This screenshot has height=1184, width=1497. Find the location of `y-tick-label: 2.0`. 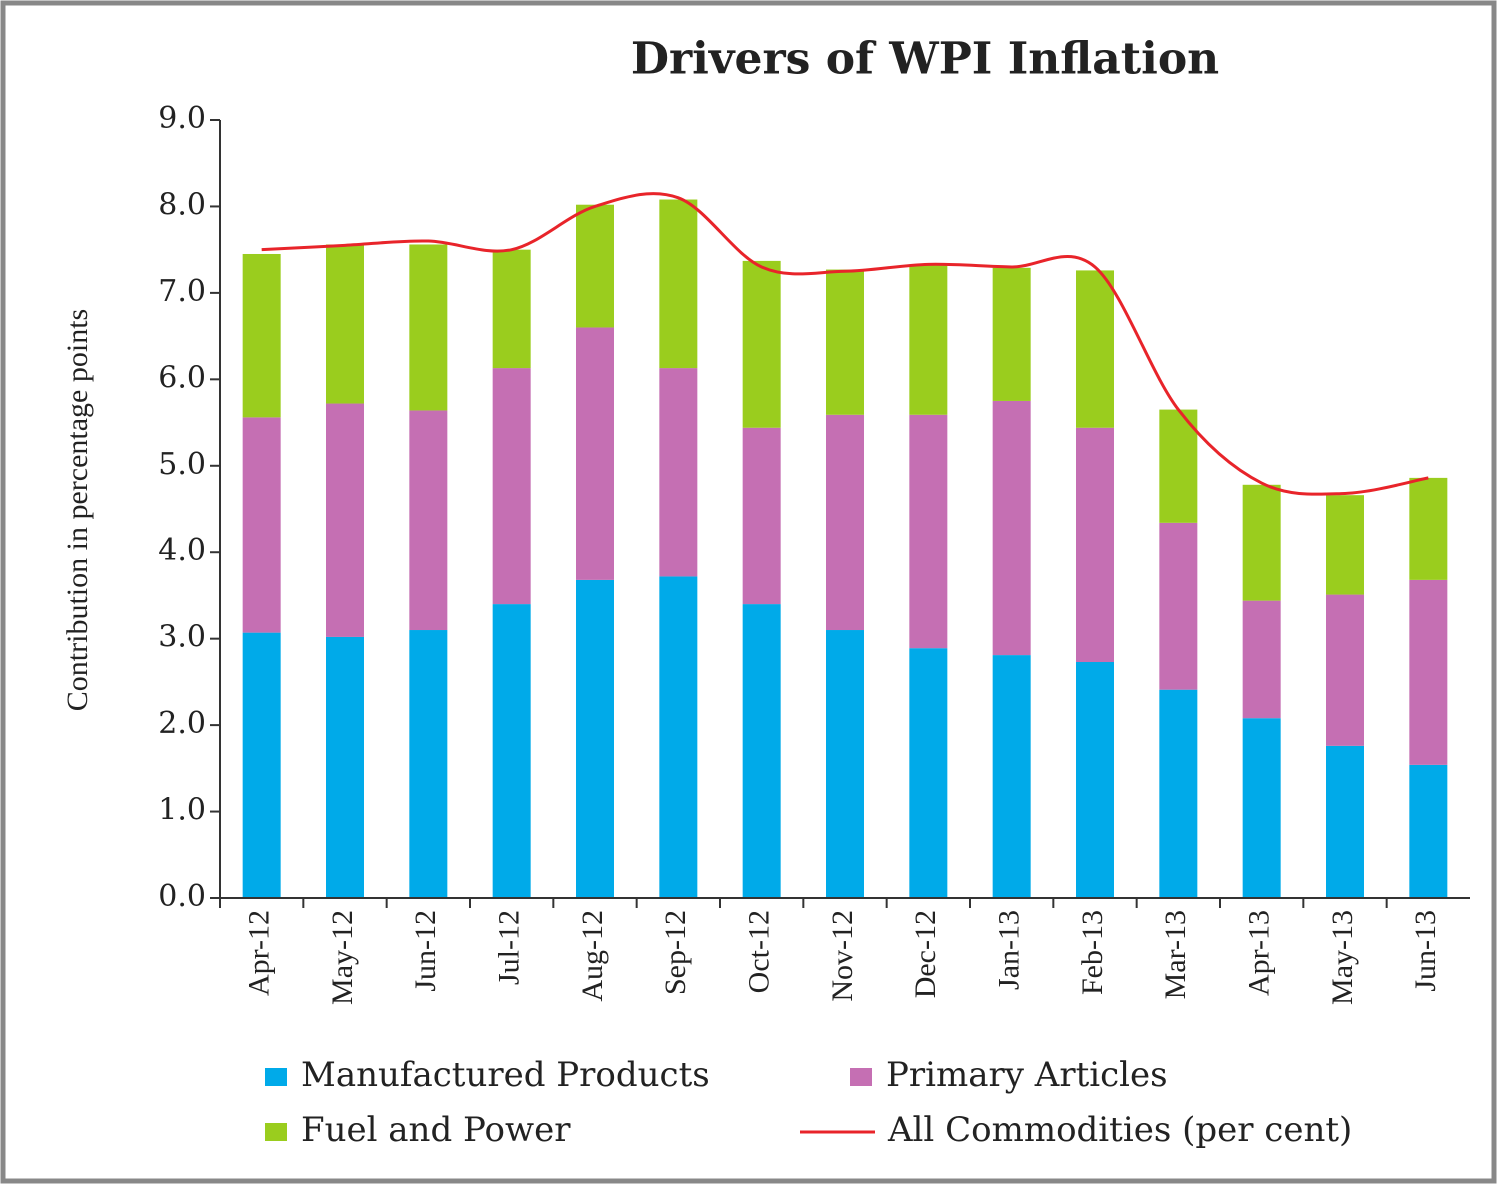

y-tick-label: 2.0 is located at coordinates (182, 723).